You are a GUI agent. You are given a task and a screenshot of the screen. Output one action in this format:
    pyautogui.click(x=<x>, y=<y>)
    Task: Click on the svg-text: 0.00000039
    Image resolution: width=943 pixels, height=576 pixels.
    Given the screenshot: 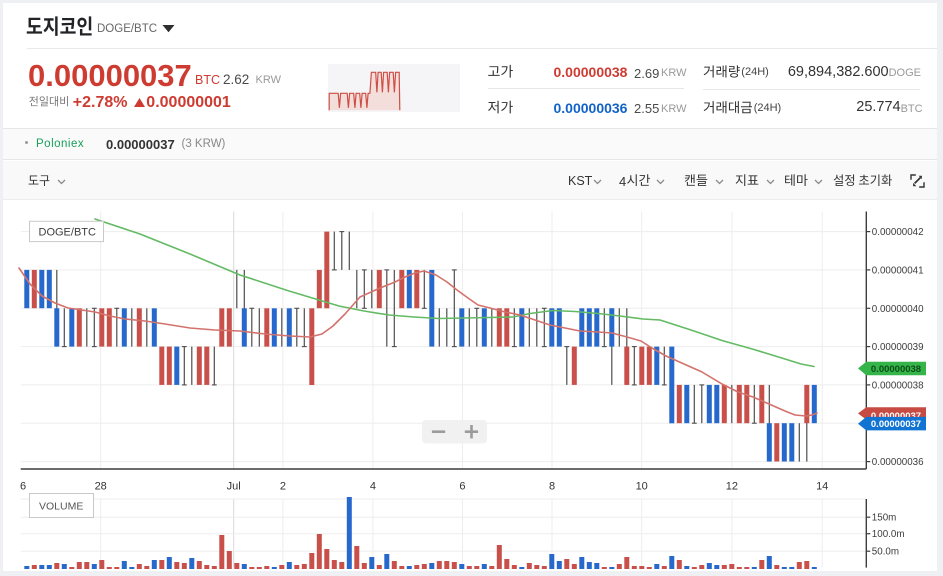 What is the action you would take?
    pyautogui.click(x=898, y=347)
    